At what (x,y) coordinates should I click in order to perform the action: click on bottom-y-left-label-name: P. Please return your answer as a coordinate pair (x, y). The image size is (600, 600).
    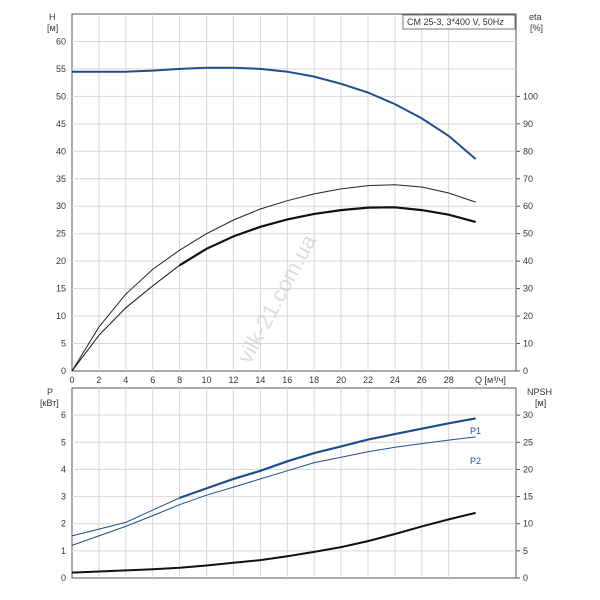
    Looking at the image, I should click on (50, 392).